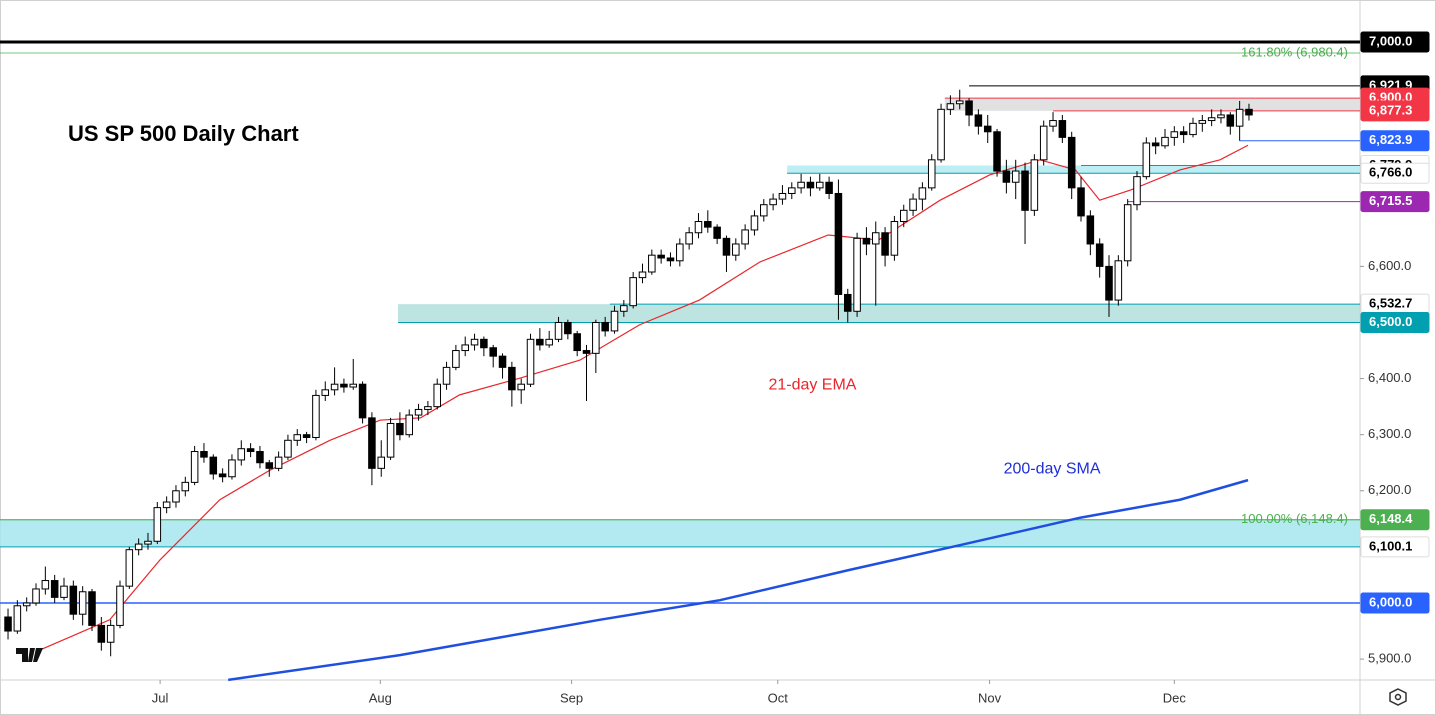 The width and height of the screenshot is (1436, 715). I want to click on level-label: 6,823.9, so click(1390, 139).